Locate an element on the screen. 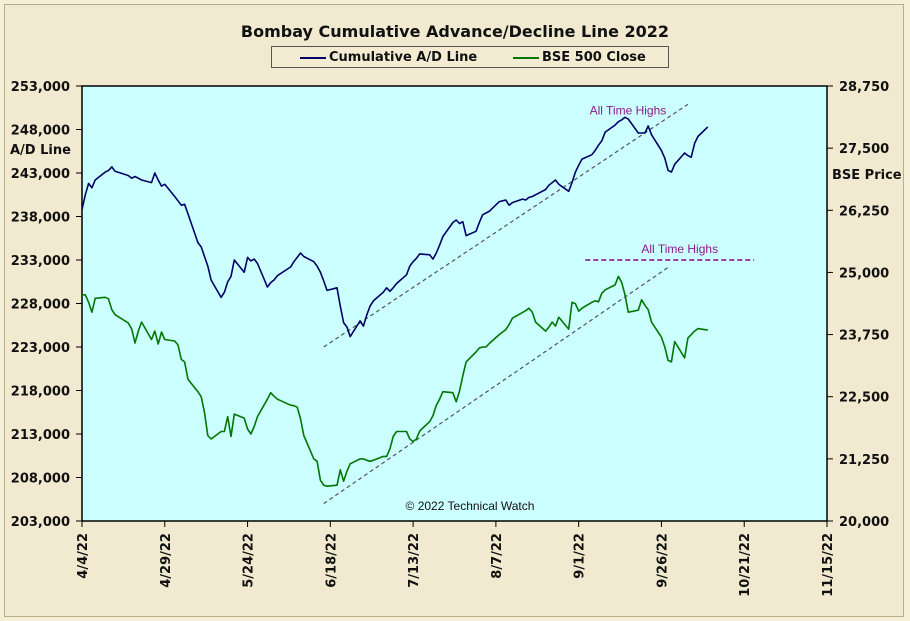 This screenshot has height=621, width=910. left-tick-label: 218,000 is located at coordinates (40, 392).